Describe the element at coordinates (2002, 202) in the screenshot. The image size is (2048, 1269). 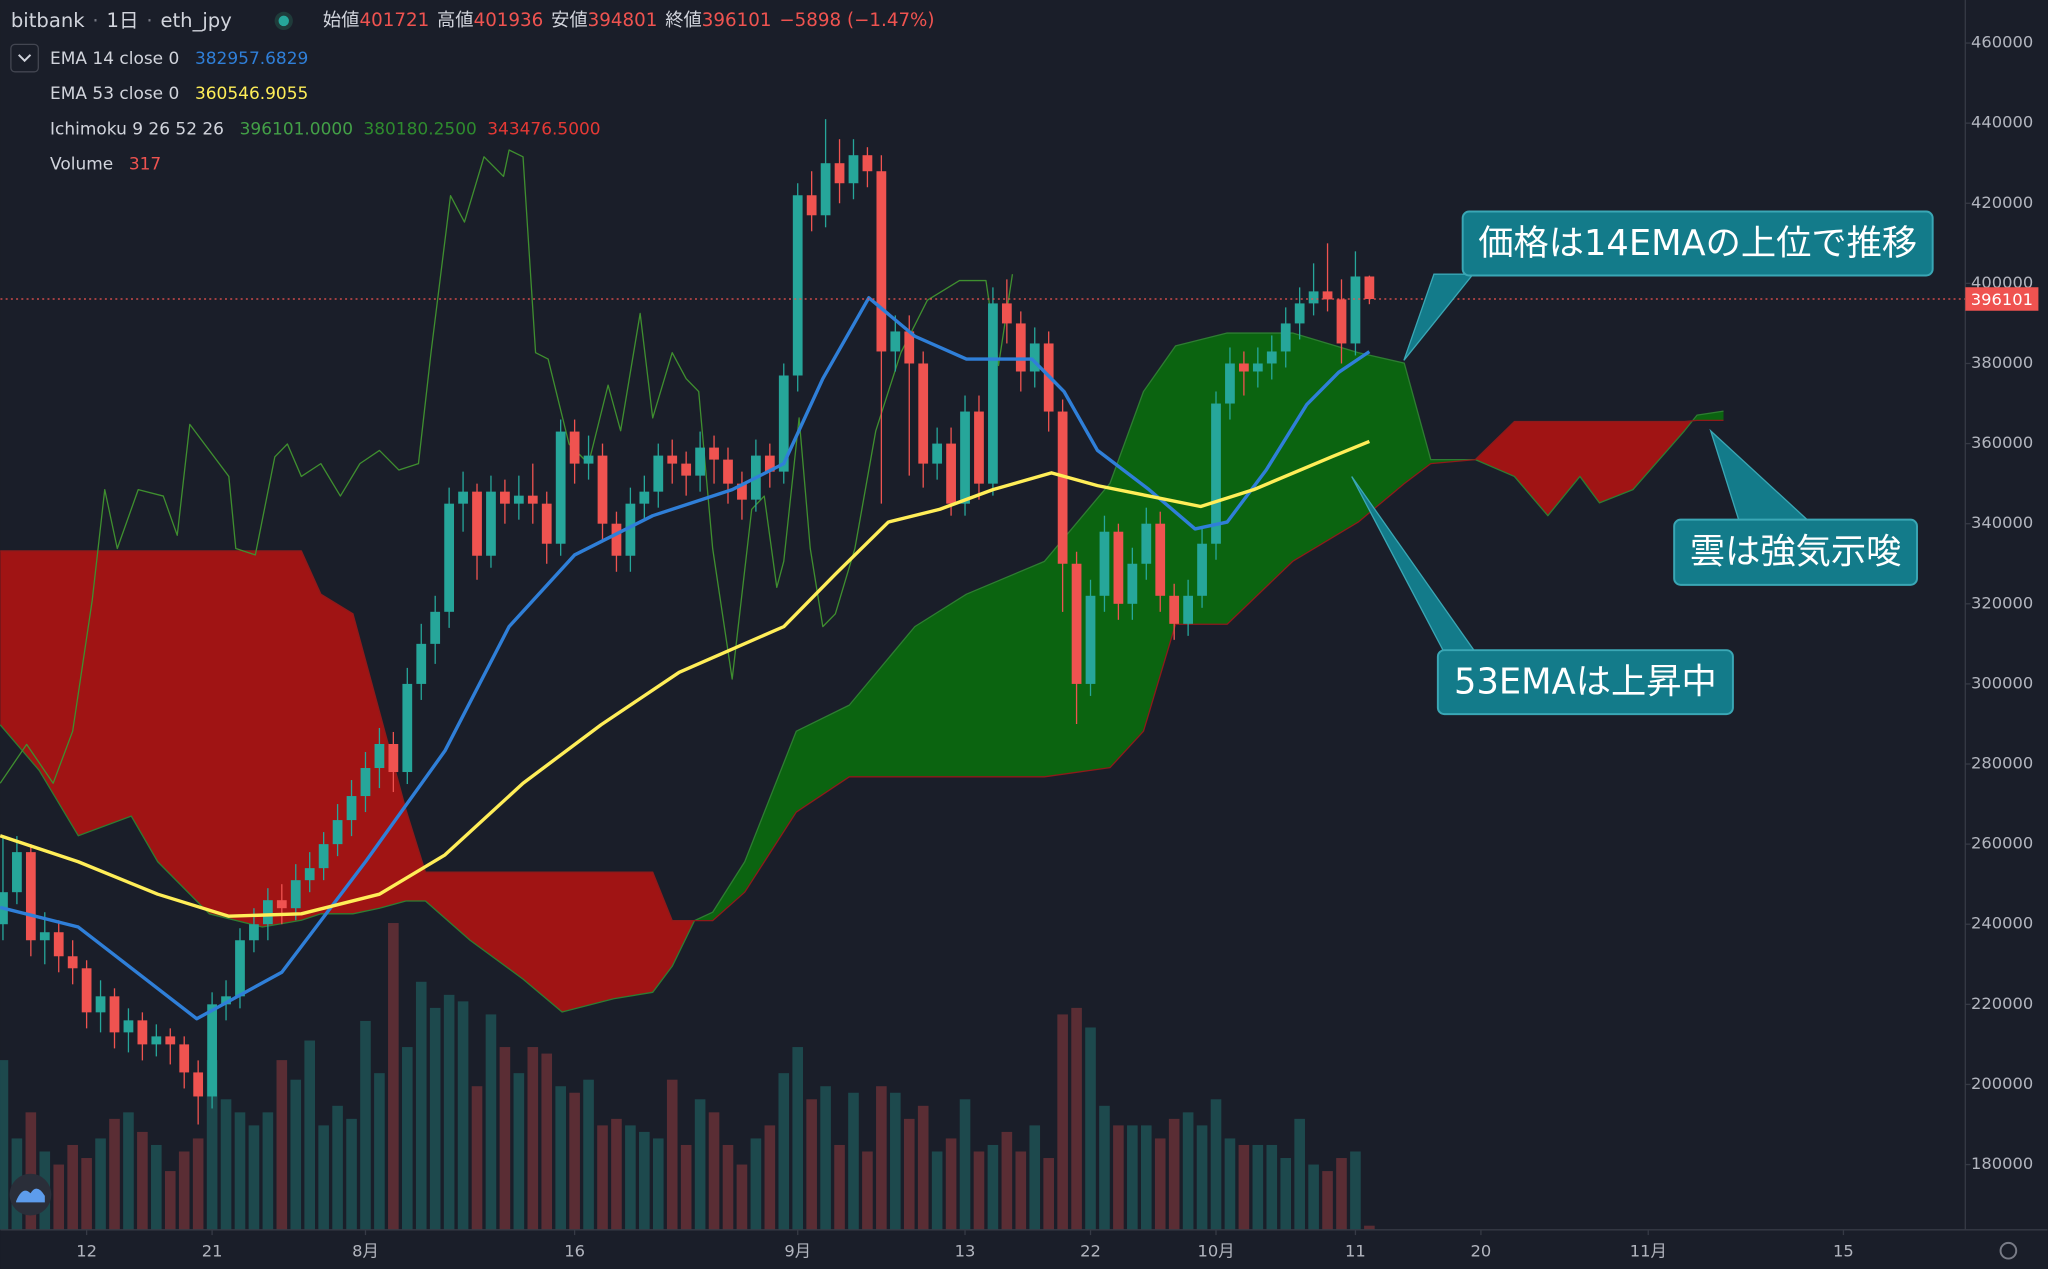
I see `y-tick-label: 420000` at that location.